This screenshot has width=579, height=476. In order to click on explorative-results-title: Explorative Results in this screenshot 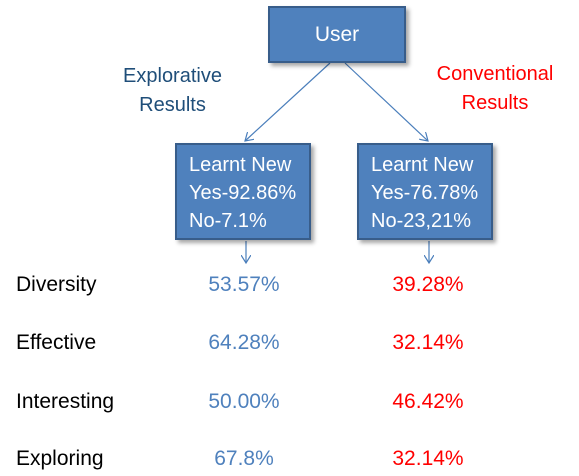, I will do `click(172, 91)`.